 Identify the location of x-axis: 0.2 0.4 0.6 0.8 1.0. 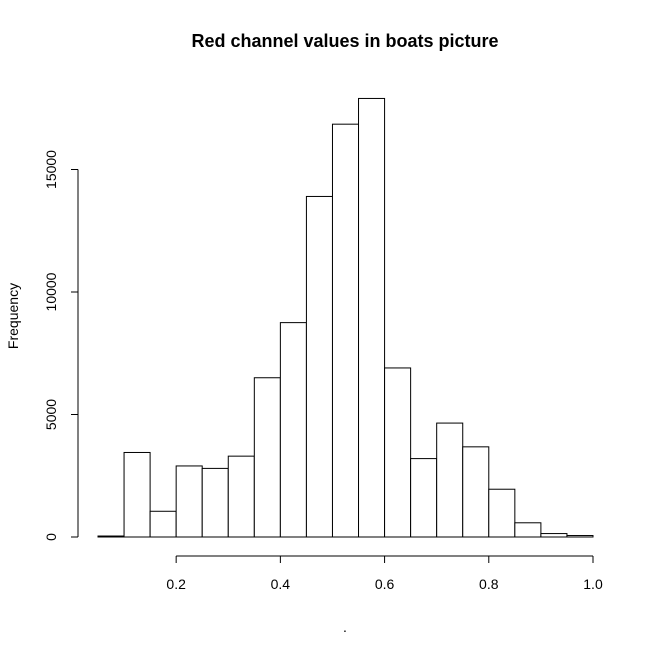
(384, 573).